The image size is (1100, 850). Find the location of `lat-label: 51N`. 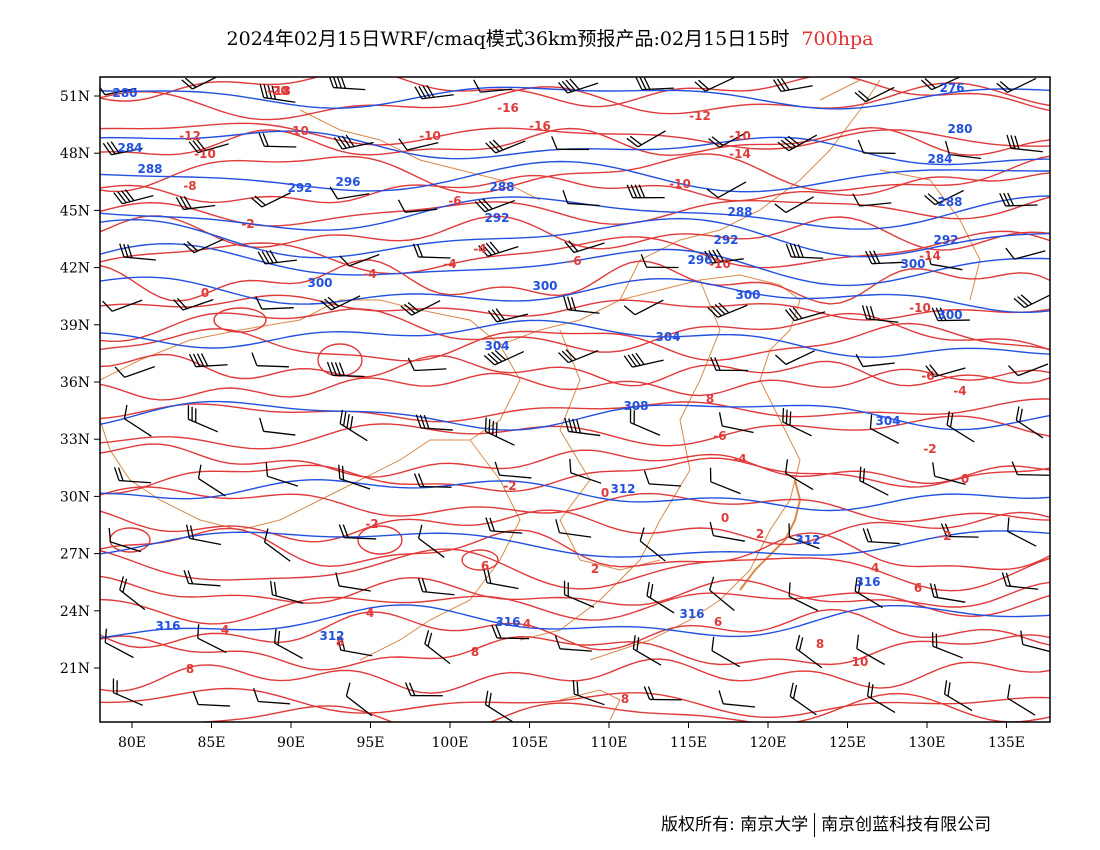

lat-label: 51N is located at coordinates (75, 97).